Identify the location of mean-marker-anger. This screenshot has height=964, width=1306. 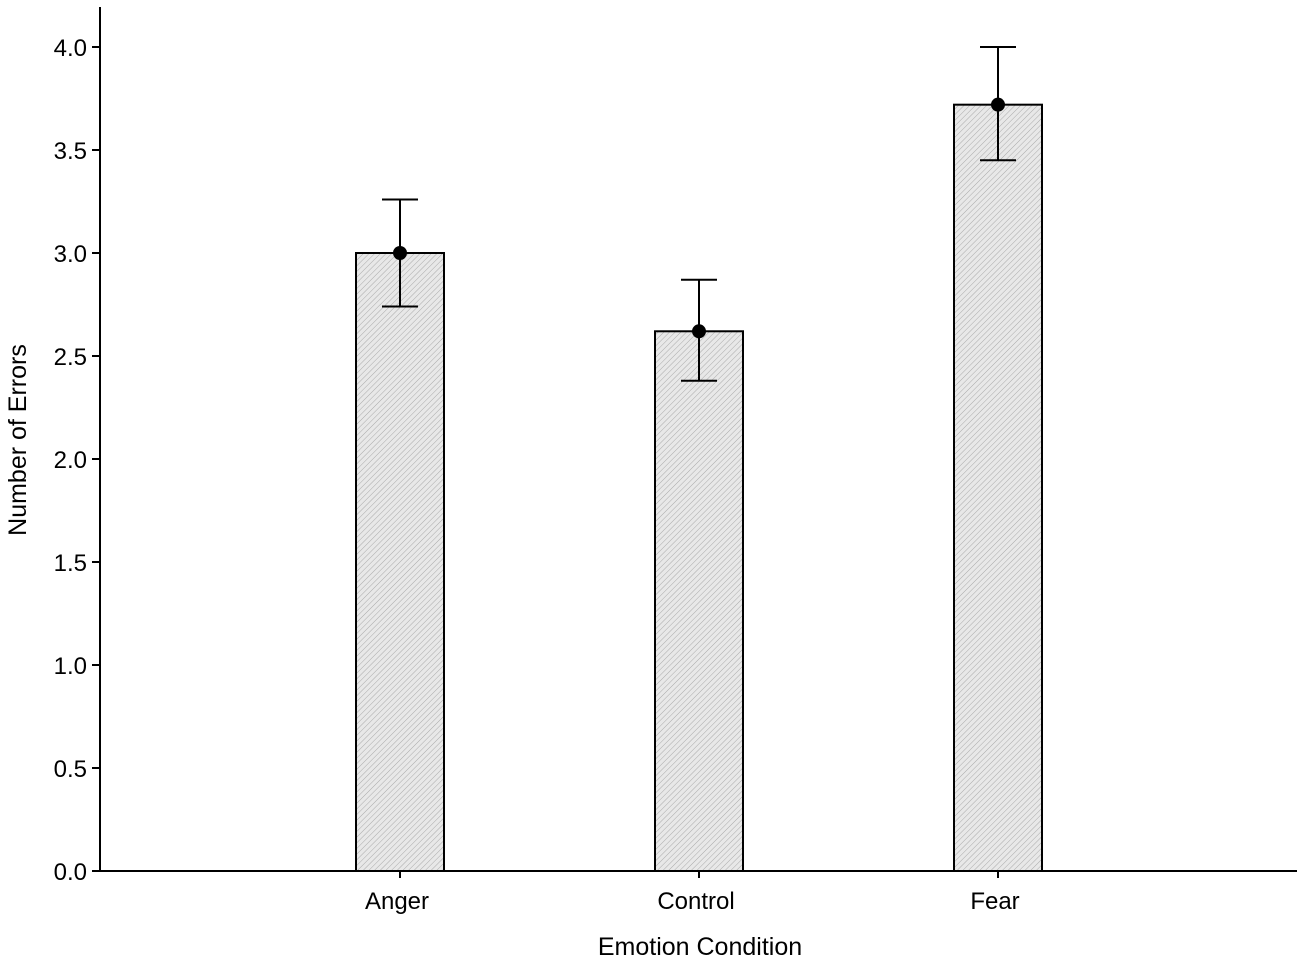
(400, 253).